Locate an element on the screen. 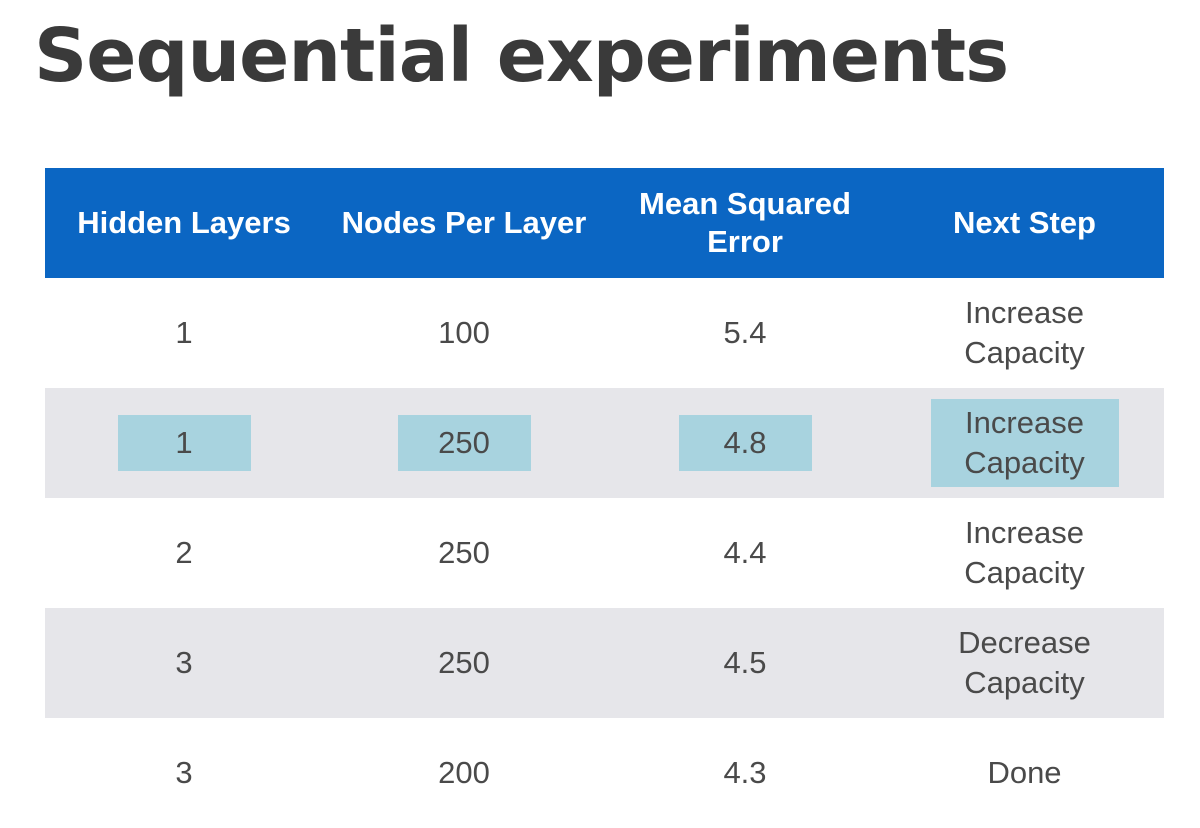  cell-text: 5.4 is located at coordinates (745, 332).